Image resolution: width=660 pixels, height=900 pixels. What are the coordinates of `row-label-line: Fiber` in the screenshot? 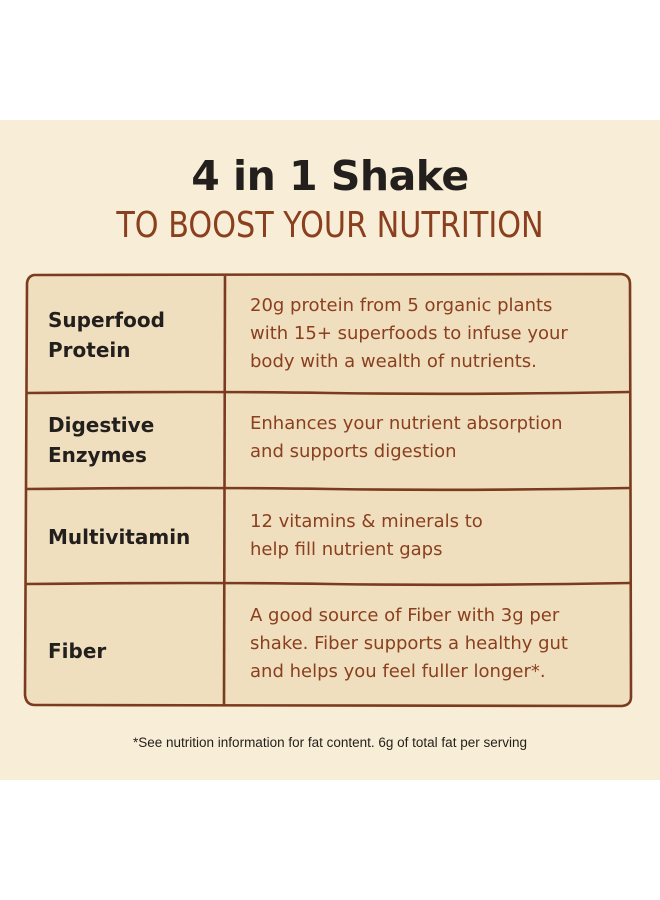 It's located at (77, 651).